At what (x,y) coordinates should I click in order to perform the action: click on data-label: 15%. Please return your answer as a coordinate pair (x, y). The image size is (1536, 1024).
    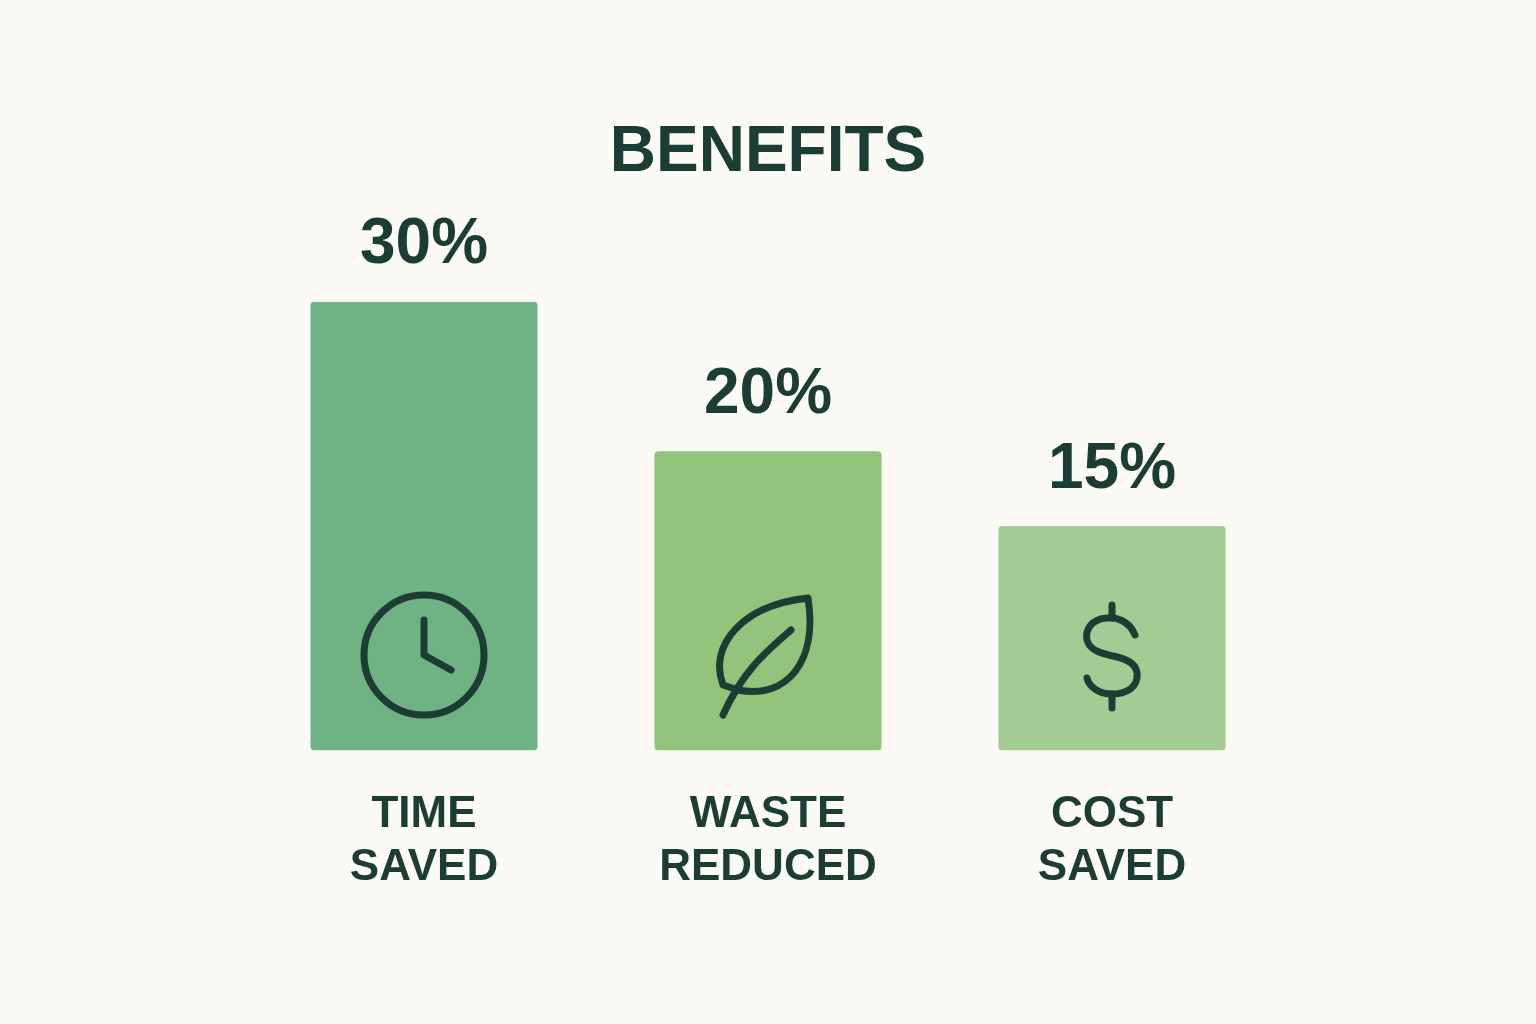
    Looking at the image, I should click on (1112, 465).